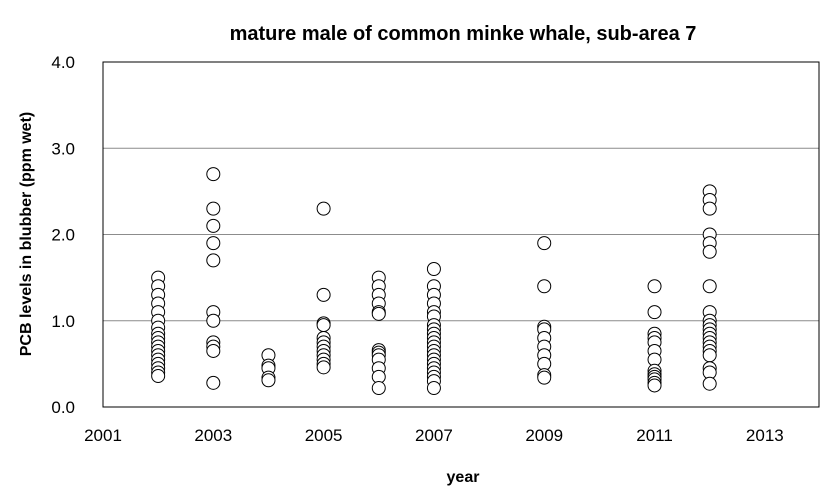 Image resolution: width=820 pixels, height=489 pixels. What do you see at coordinates (544, 435) in the screenshot?
I see `x-tick-label: 2009` at bounding box center [544, 435].